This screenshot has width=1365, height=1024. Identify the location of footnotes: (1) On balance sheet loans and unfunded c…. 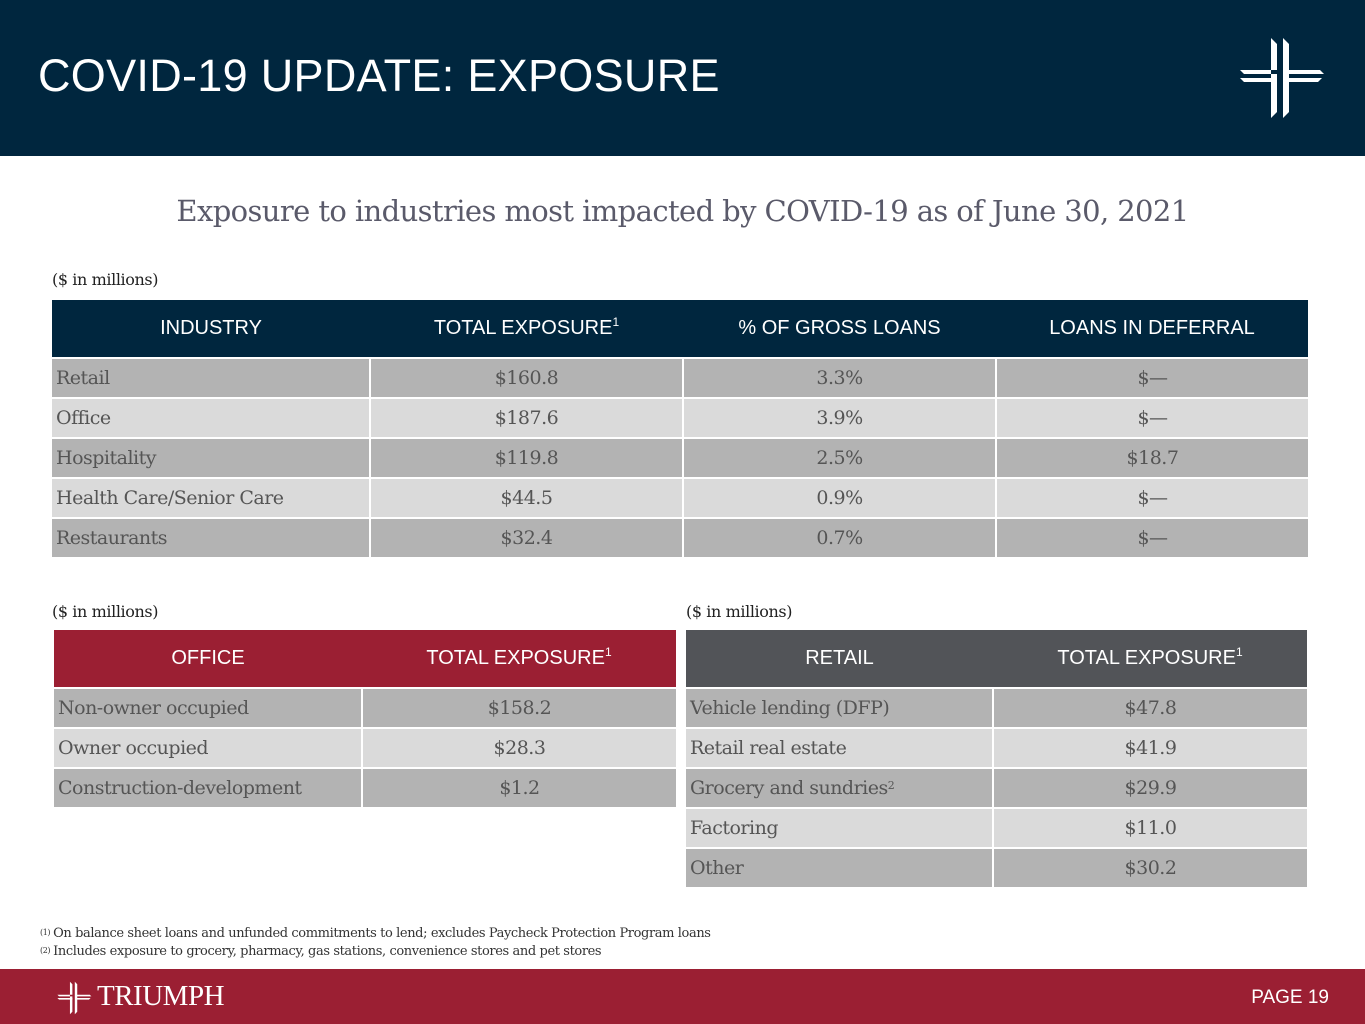
(375, 943).